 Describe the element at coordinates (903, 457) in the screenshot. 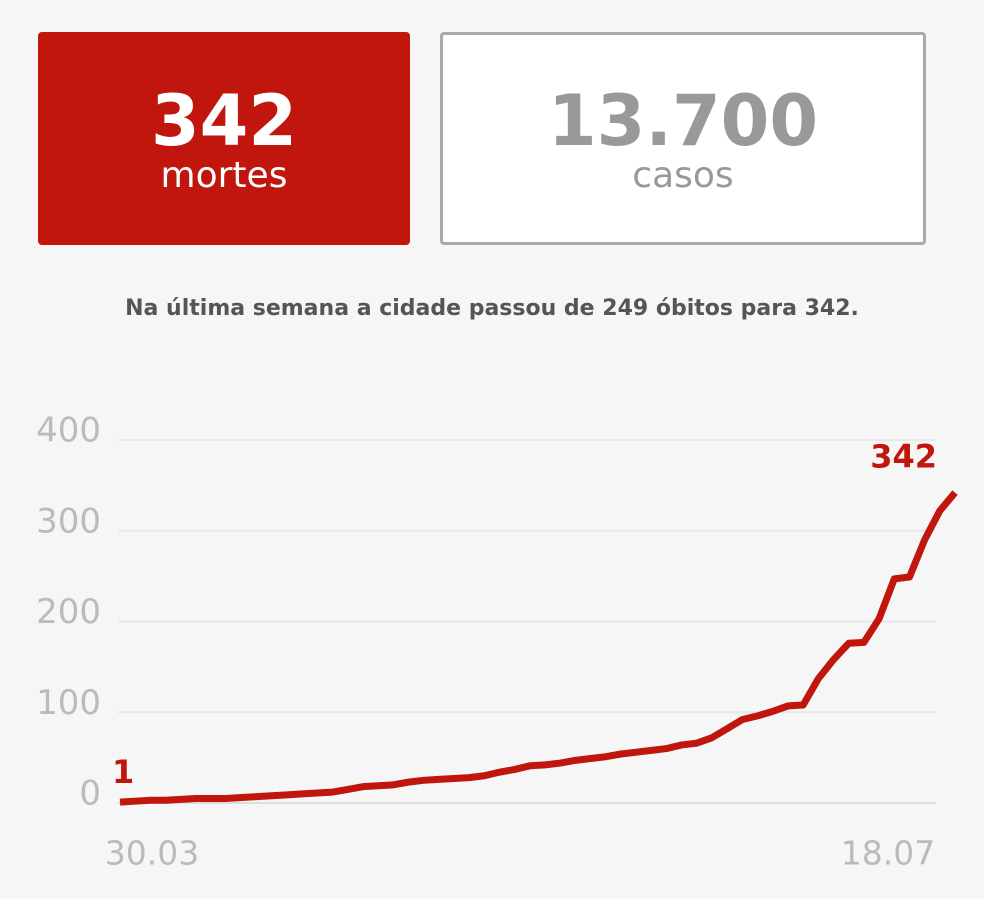

I see `end-label: 342` at that location.